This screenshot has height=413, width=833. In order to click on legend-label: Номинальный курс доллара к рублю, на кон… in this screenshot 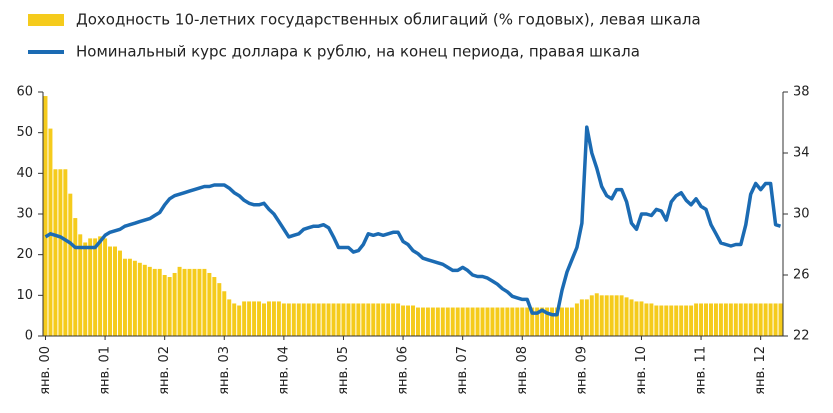, I will do `click(358, 52)`.